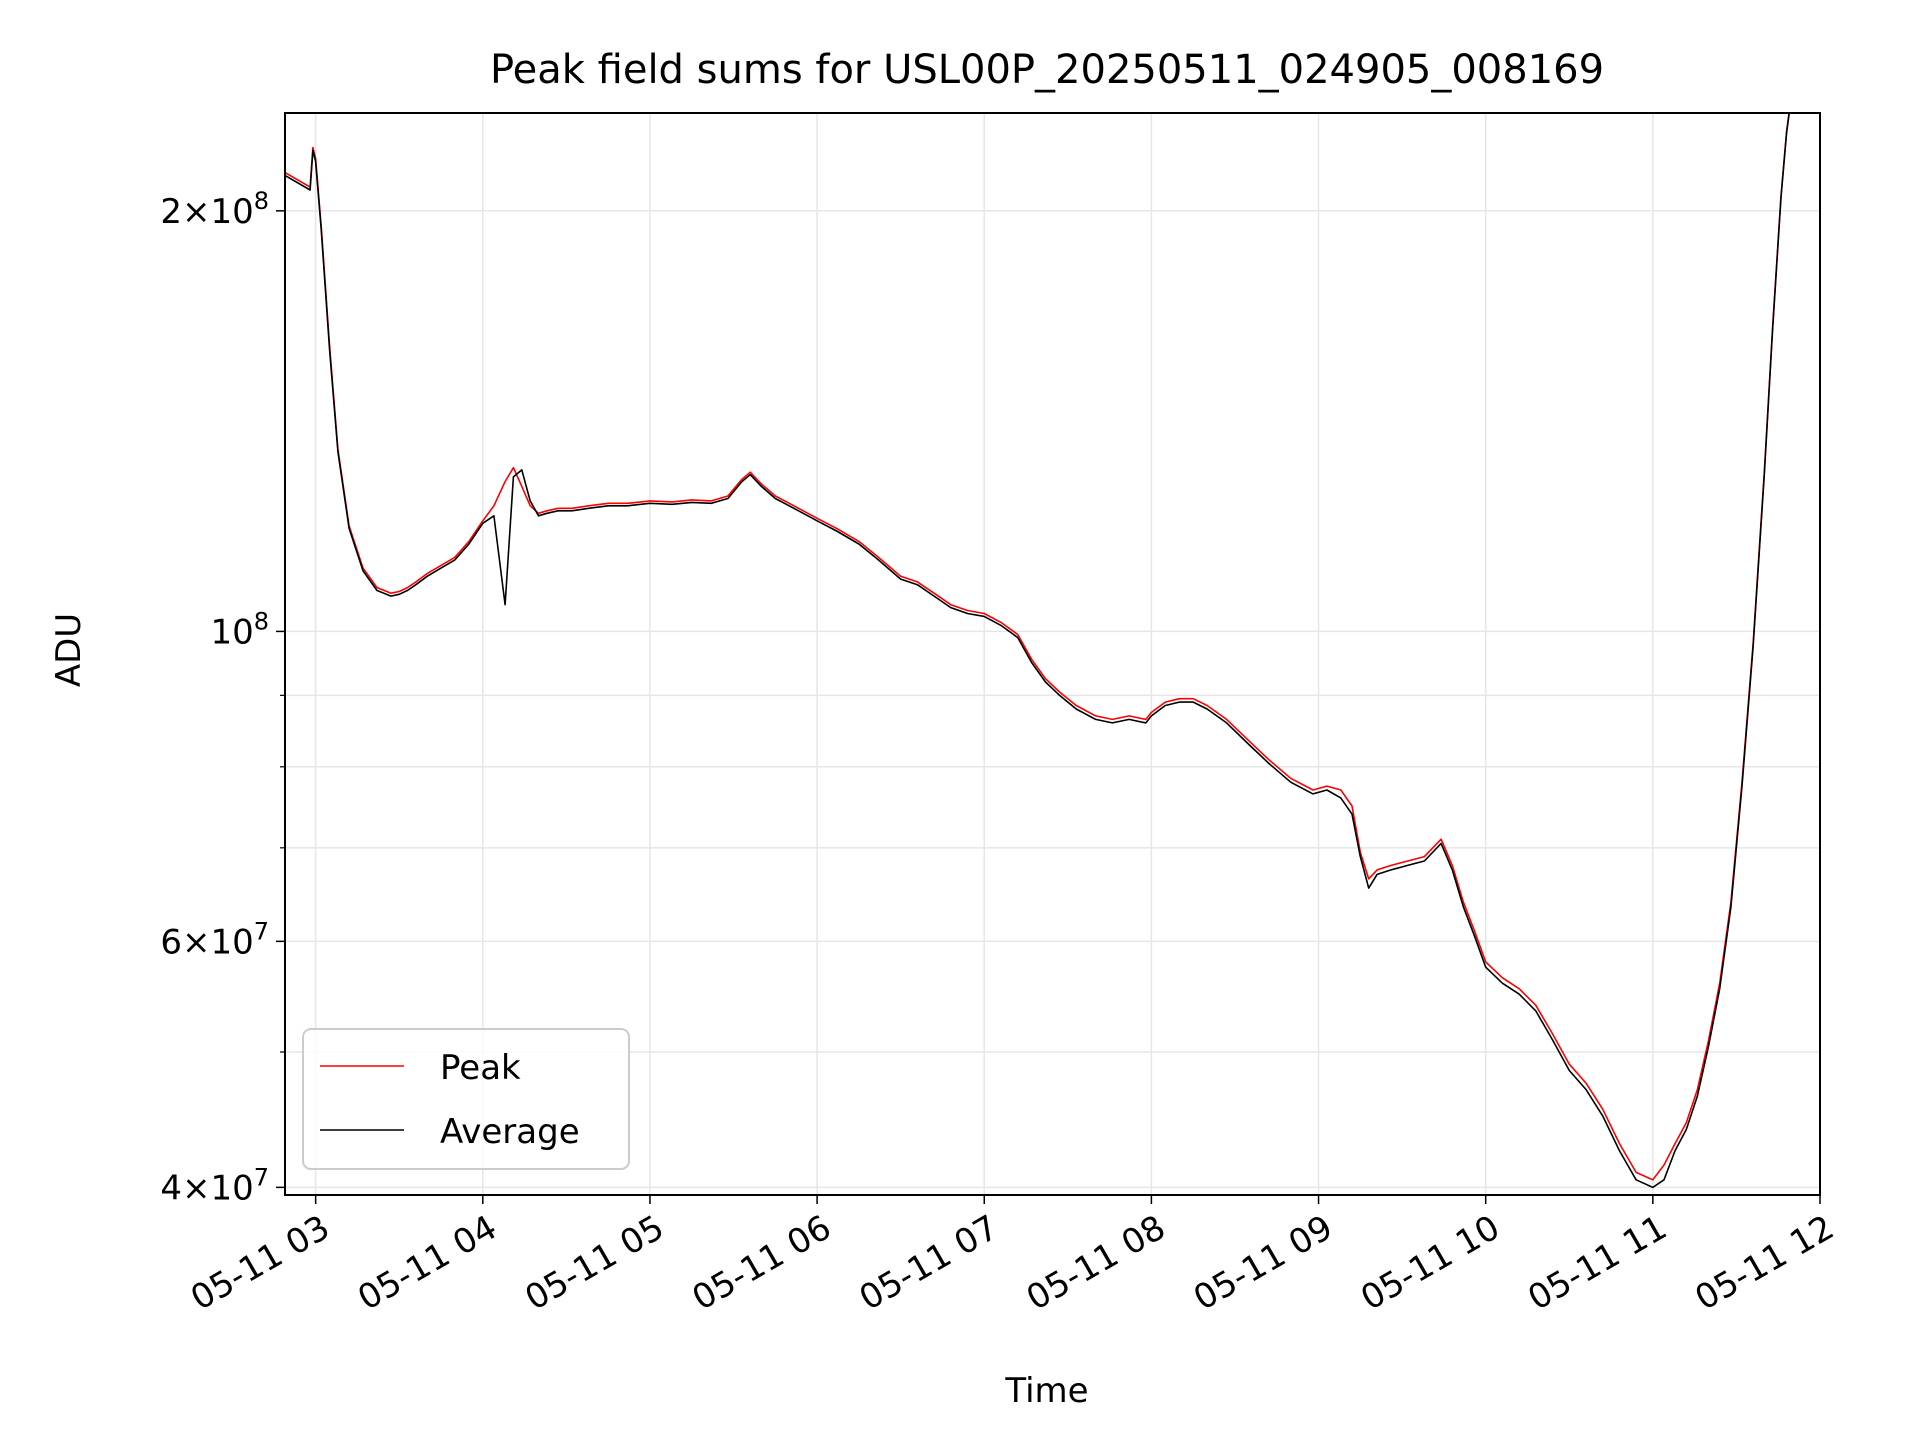 Image resolution: width=1920 pixels, height=1440 pixels. What do you see at coordinates (214, 939) in the screenshot?
I see `y-tick-label: 6×107` at bounding box center [214, 939].